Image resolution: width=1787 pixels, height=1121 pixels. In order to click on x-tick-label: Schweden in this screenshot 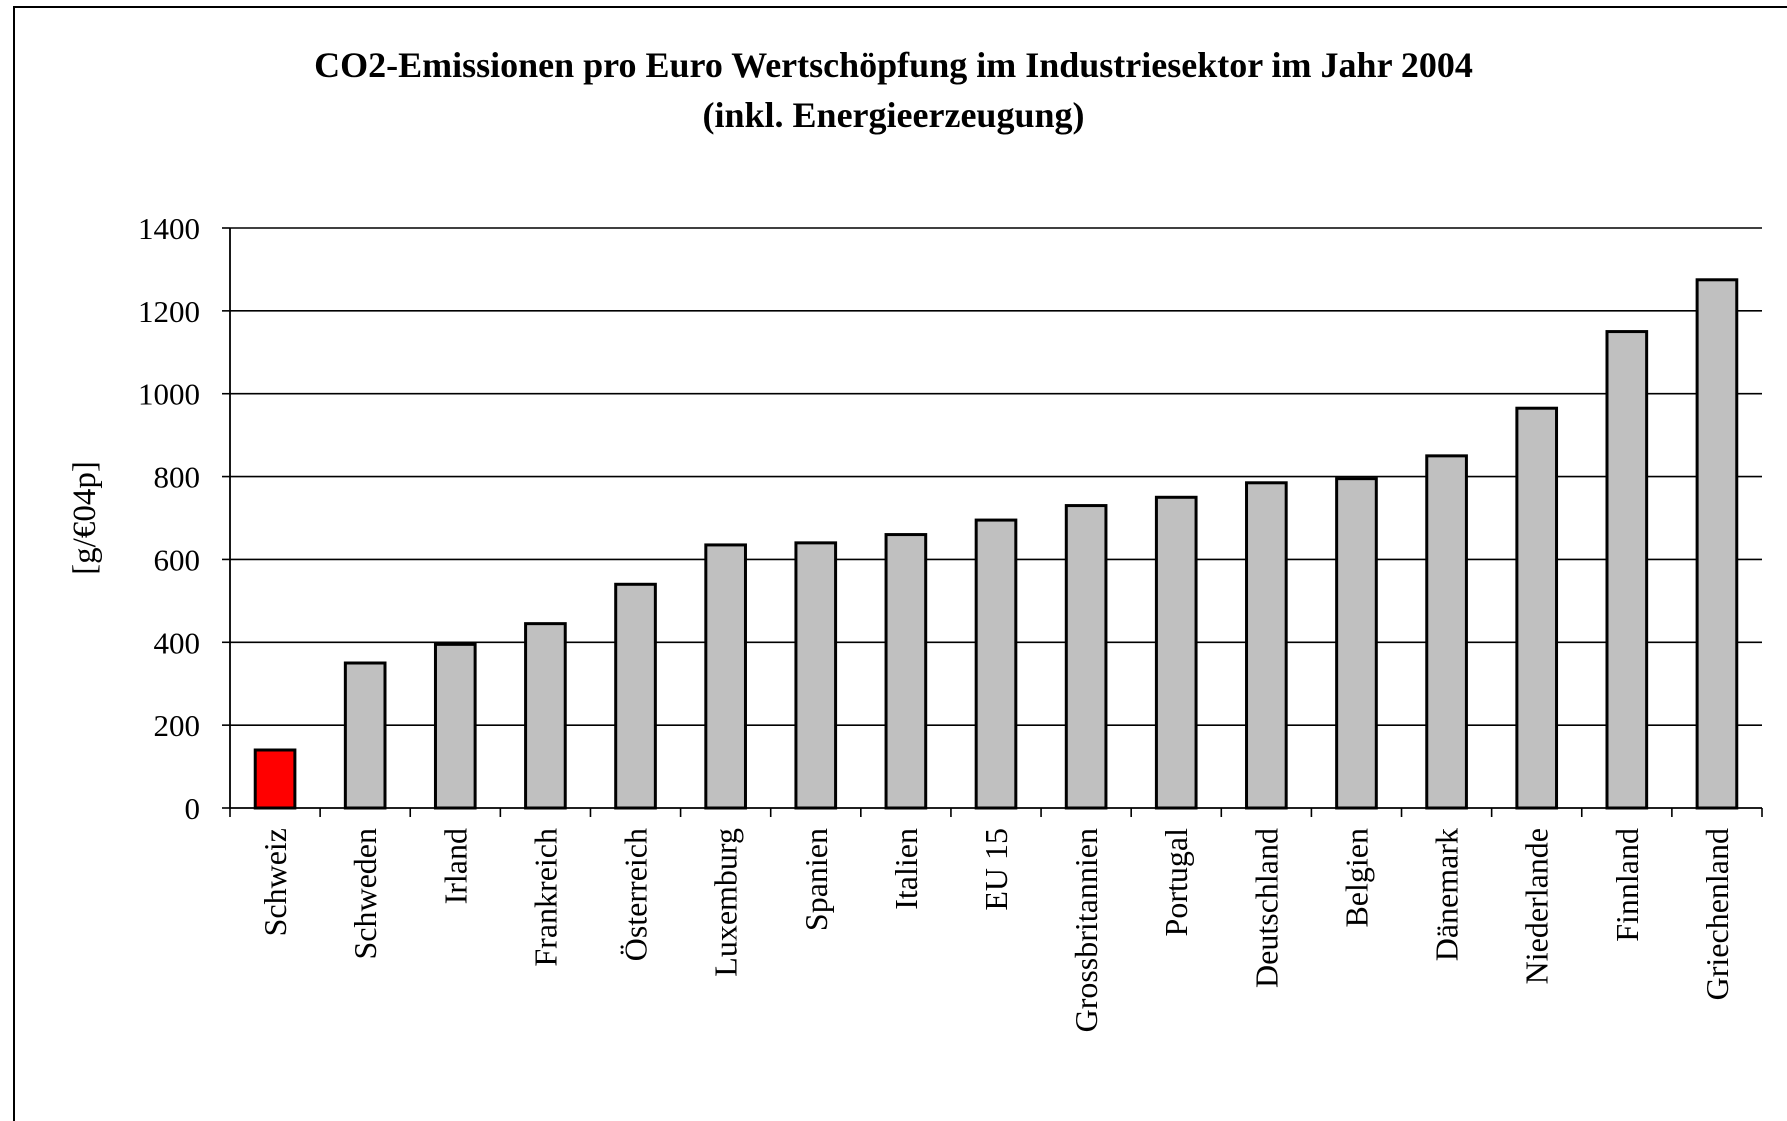, I will do `click(365, 894)`.